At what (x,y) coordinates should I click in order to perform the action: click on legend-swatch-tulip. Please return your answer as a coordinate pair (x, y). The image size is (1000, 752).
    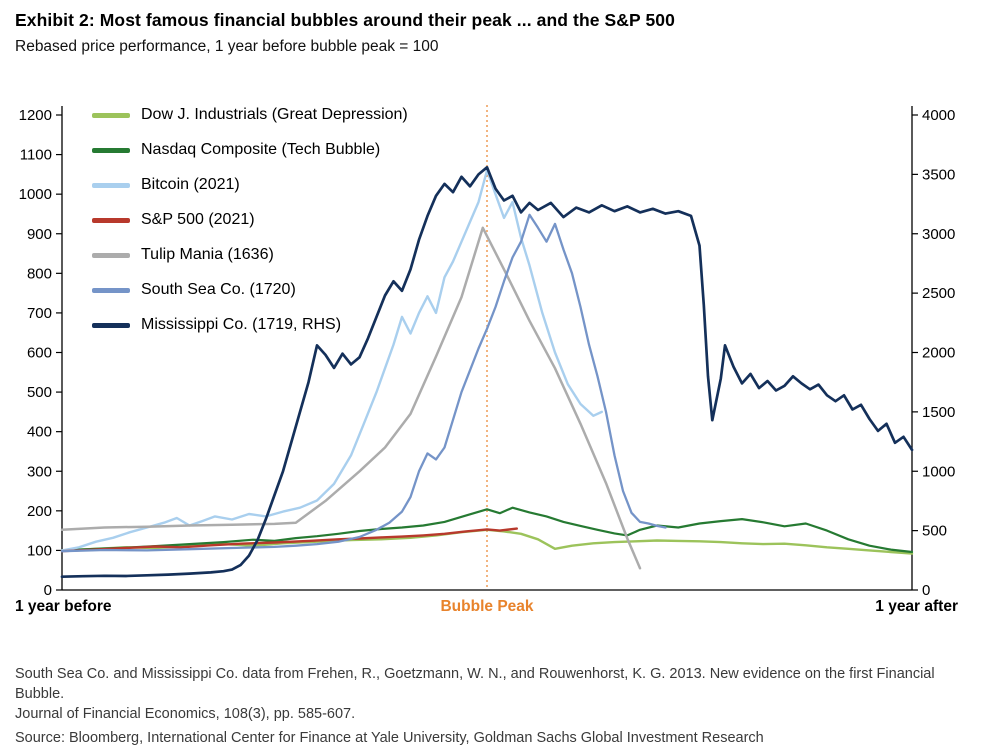
    Looking at the image, I should click on (111, 255).